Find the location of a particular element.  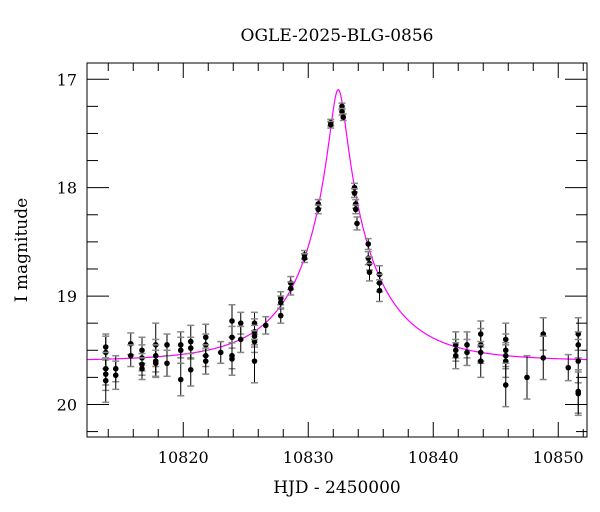

y-tick-label: 17 is located at coordinates (67, 79).